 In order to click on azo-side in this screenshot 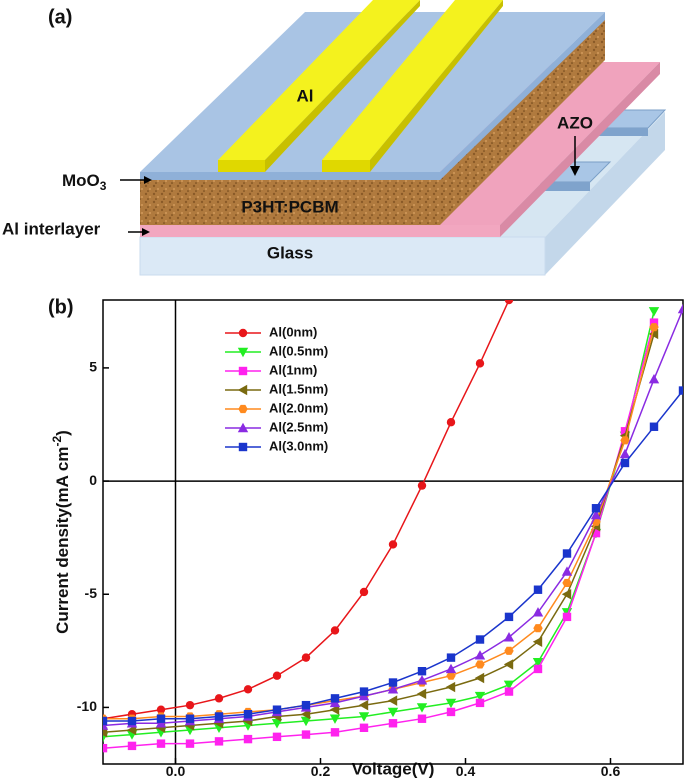, I will do `click(580, 149)`.